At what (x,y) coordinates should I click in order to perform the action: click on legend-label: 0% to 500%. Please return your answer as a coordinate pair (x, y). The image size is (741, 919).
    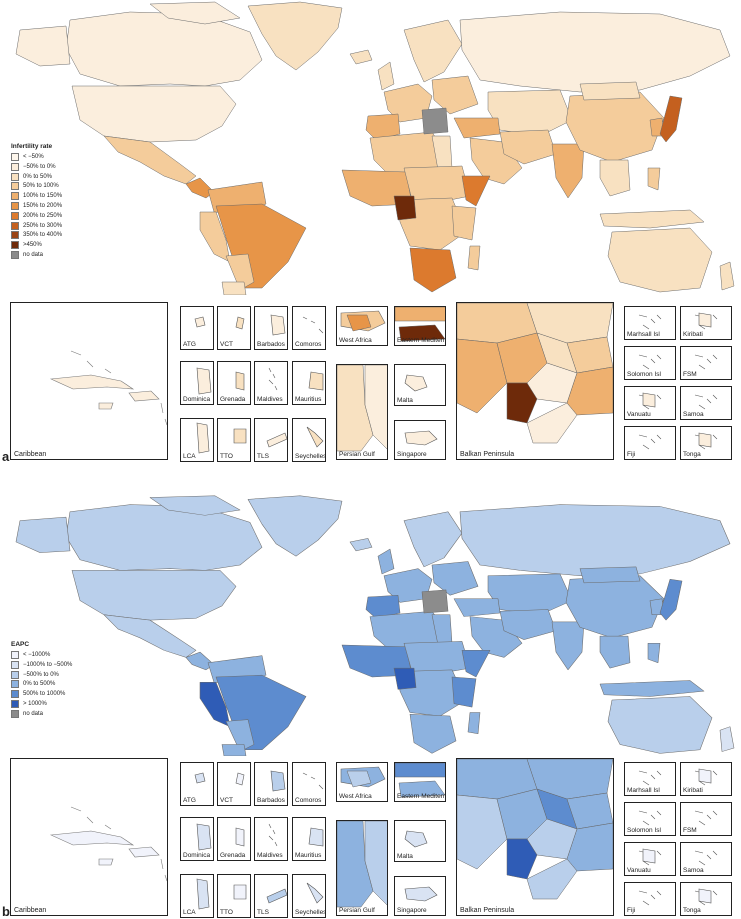
    Looking at the image, I should click on (39, 684).